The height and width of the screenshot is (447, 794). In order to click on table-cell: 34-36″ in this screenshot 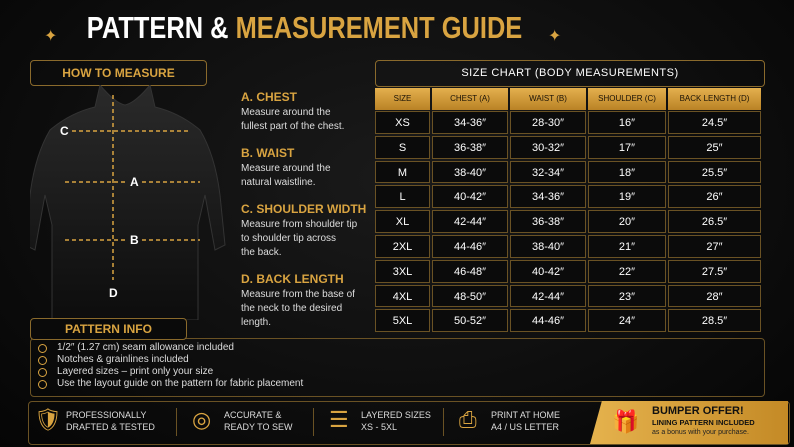, I will do `click(548, 197)`.